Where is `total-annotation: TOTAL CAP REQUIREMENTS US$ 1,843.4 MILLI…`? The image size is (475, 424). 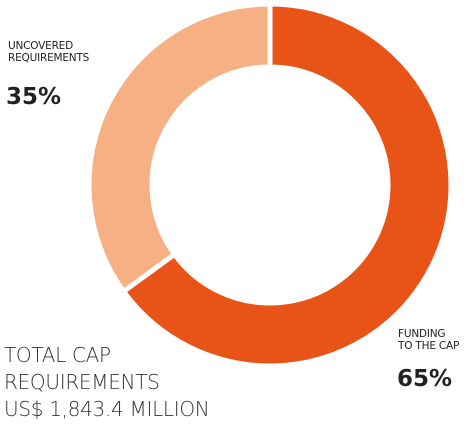 total-annotation: TOTAL CAP REQUIREMENTS US$ 1,843.4 MILLI… is located at coordinates (107, 382).